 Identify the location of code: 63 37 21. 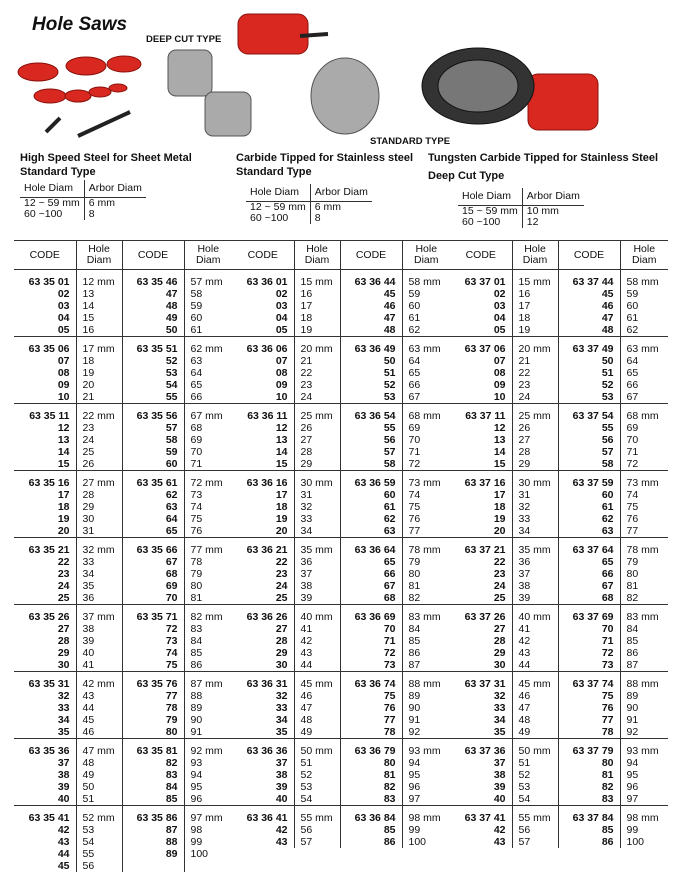
(481, 546).